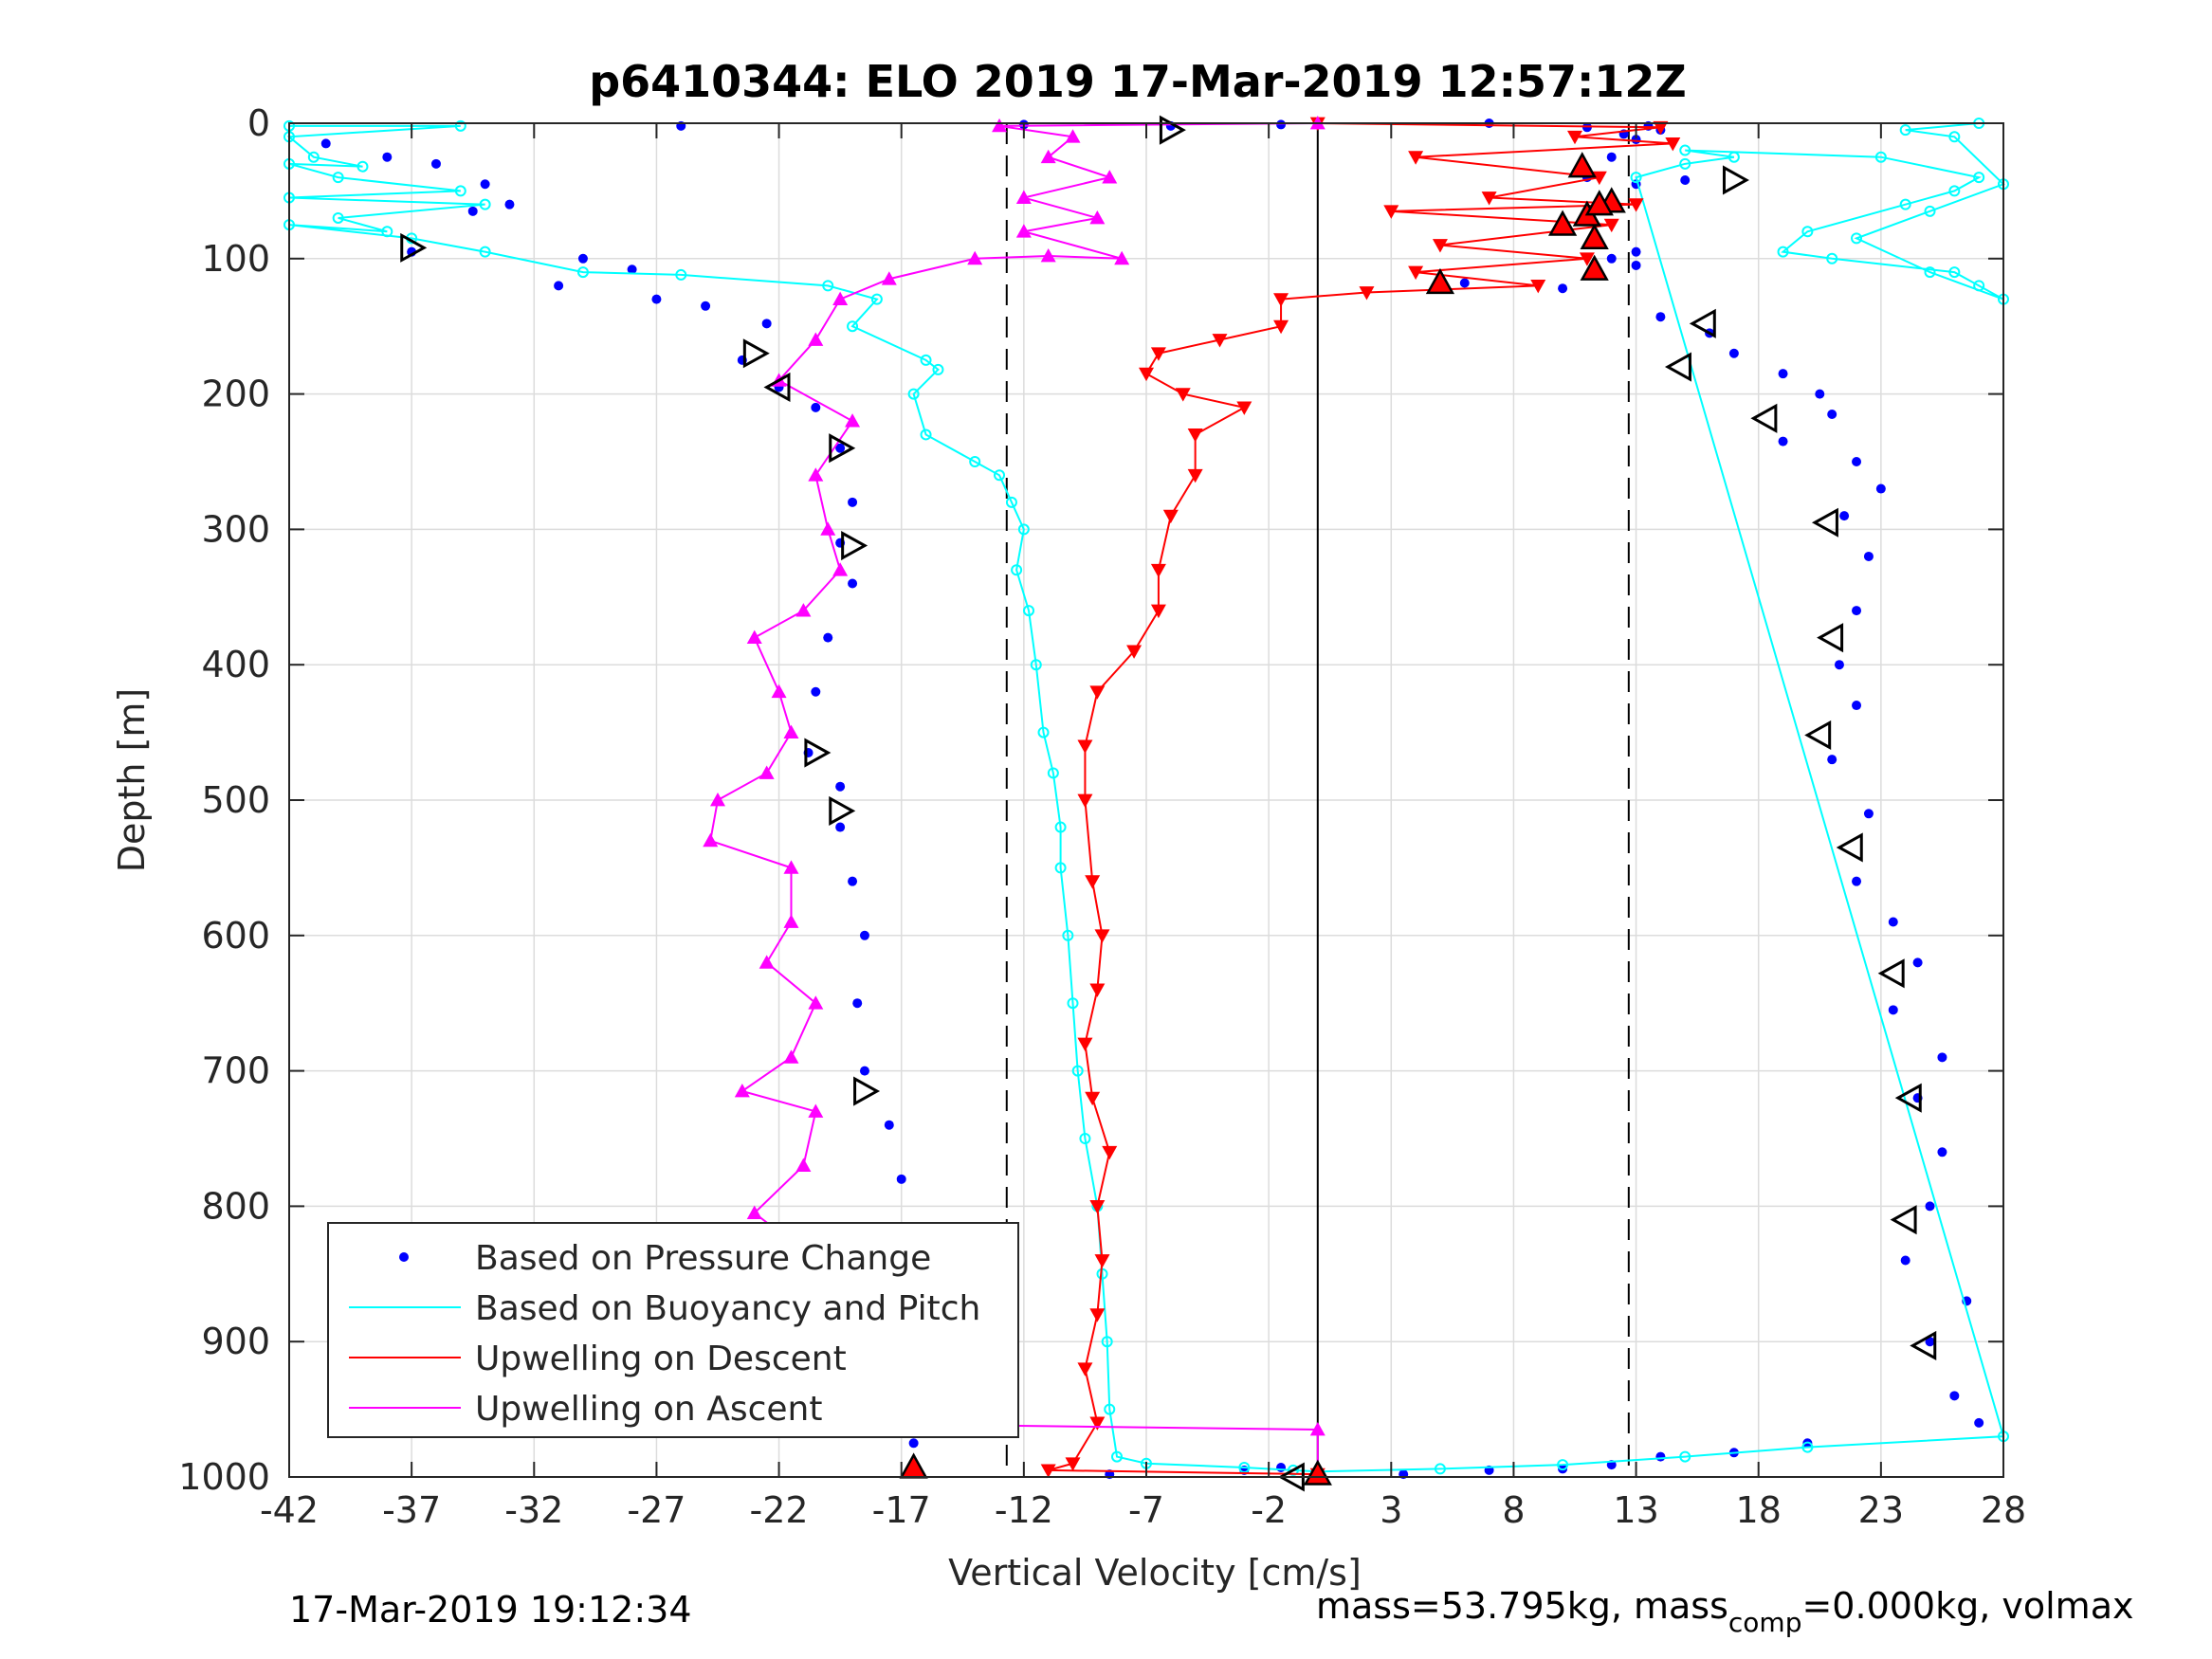 The width and height of the screenshot is (2212, 1659). I want to click on y-tick-label: 100, so click(235, 259).